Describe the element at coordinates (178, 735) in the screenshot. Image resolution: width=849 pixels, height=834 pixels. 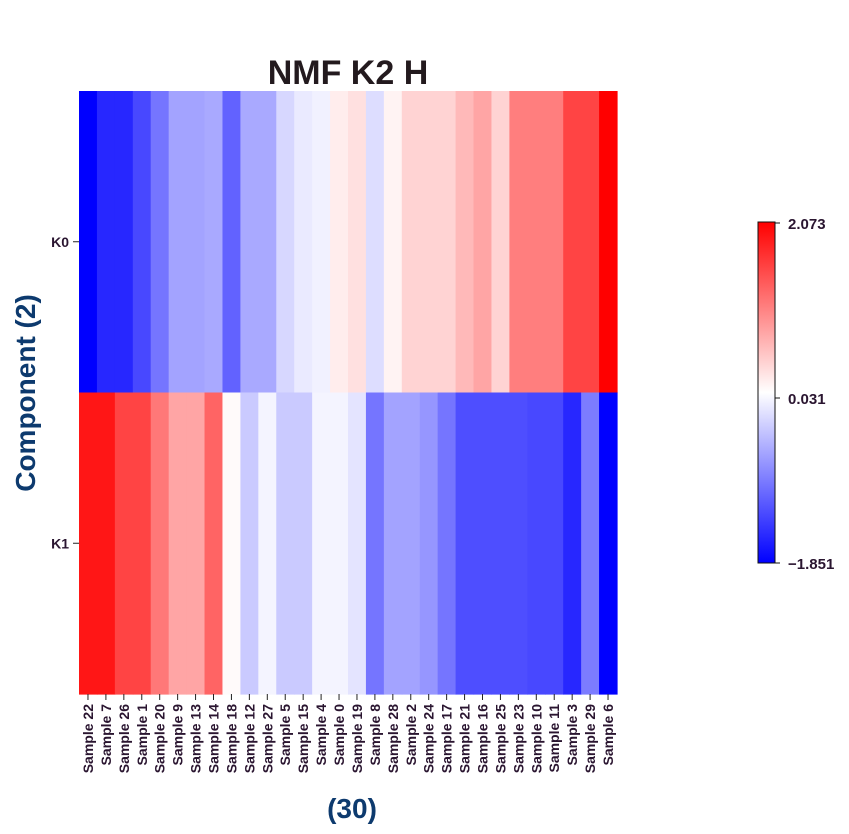
I see `x-tick-label: Sample 9` at that location.